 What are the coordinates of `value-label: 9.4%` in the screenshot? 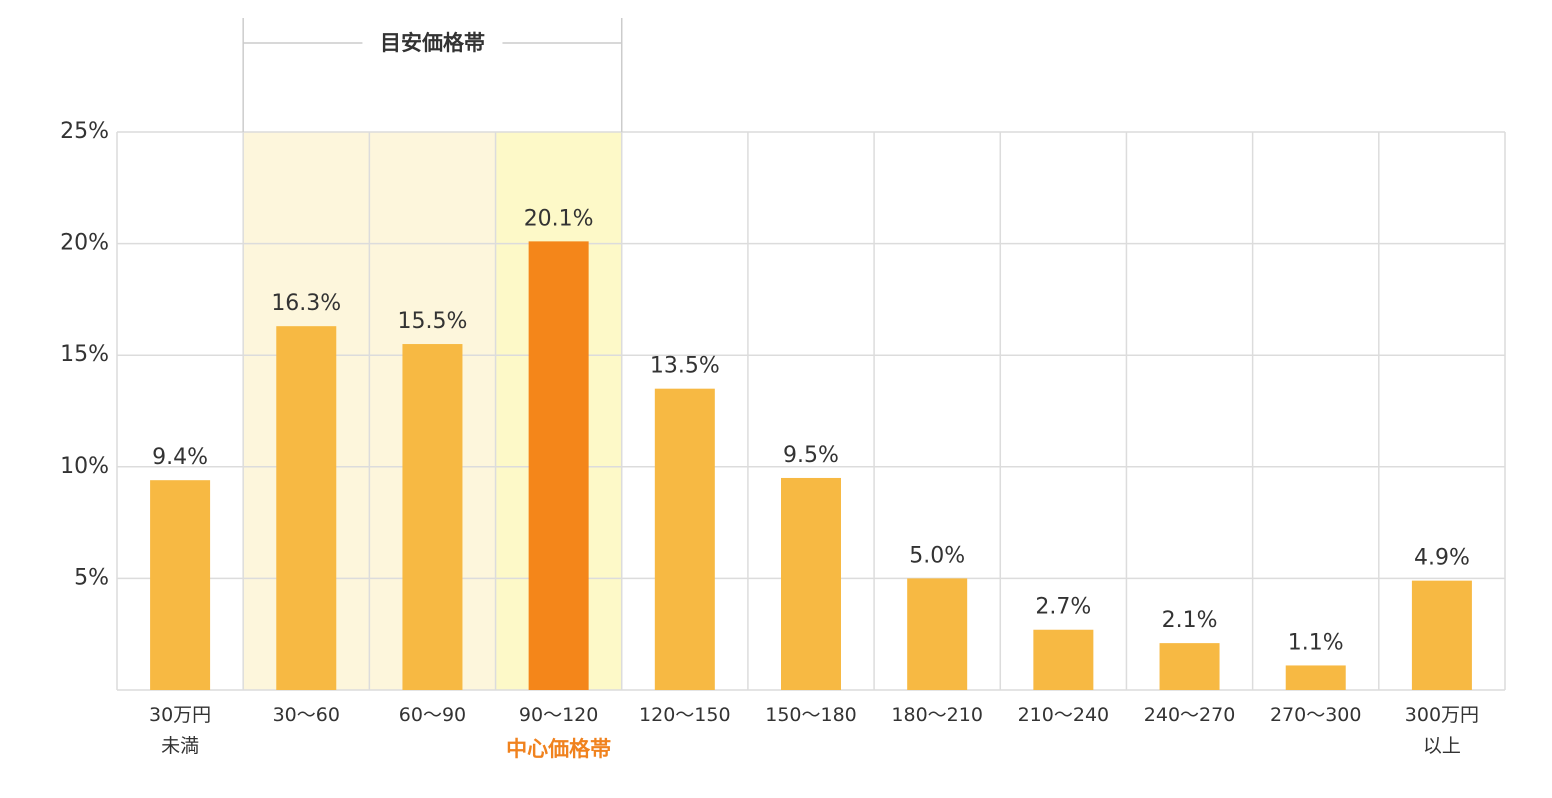 It's located at (180, 457).